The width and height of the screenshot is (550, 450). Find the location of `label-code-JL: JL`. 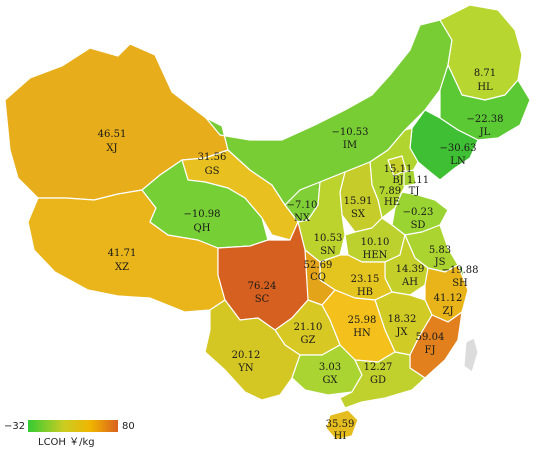

label-code-JL: JL is located at coordinates (485, 132).